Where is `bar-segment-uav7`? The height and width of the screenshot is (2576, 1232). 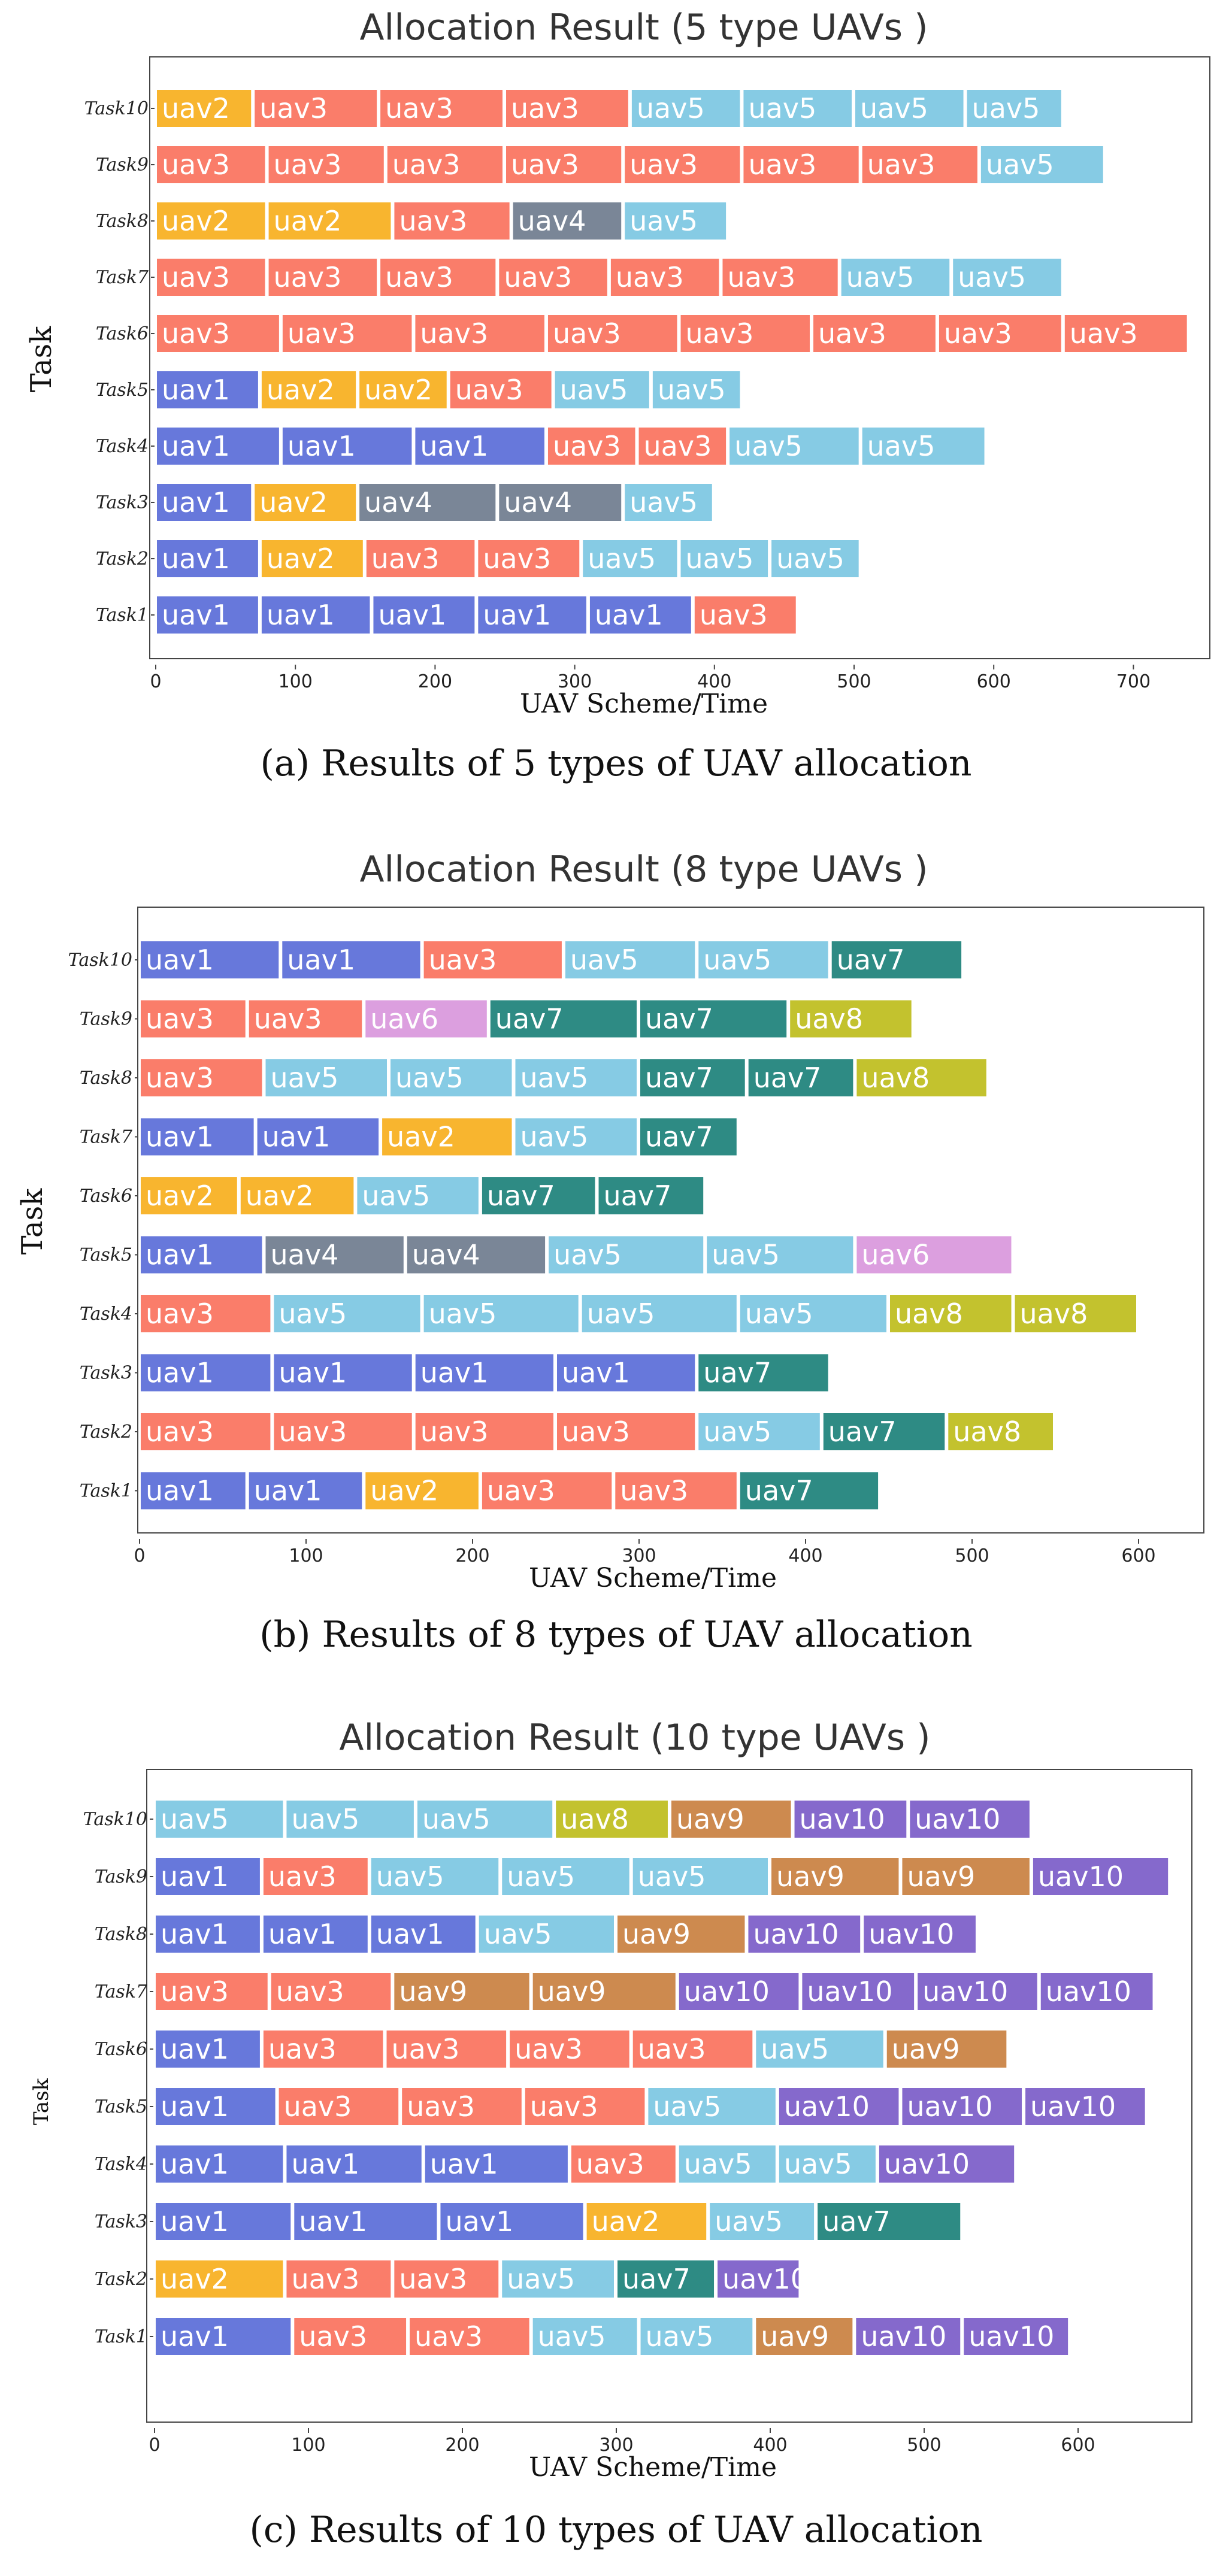 bar-segment-uav7 is located at coordinates (713, 1019).